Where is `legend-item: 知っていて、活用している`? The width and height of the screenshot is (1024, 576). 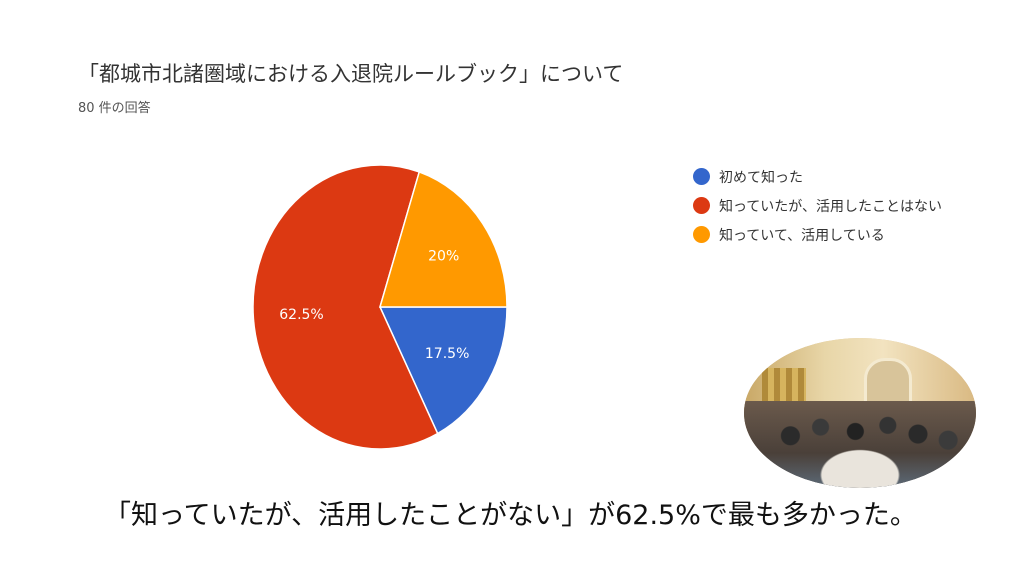
legend-item: 知っていて、活用している is located at coordinates (817, 234).